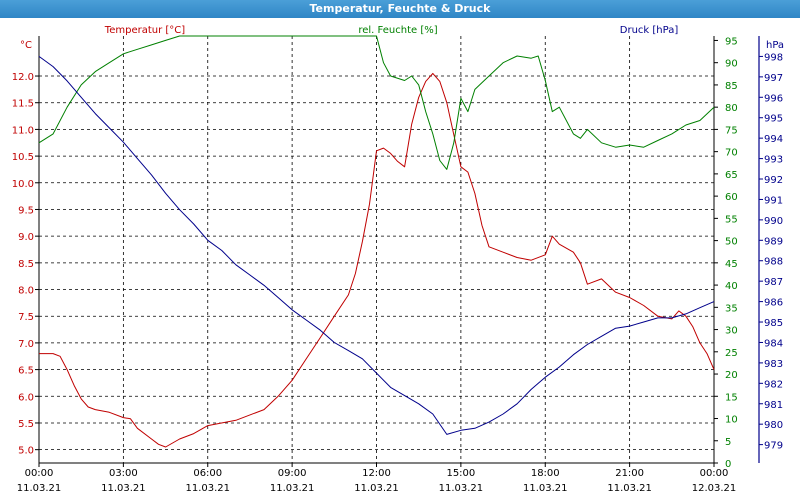 The width and height of the screenshot is (800, 500). I want to click on pressure-axis-label: Druck [hPa], so click(649, 30).